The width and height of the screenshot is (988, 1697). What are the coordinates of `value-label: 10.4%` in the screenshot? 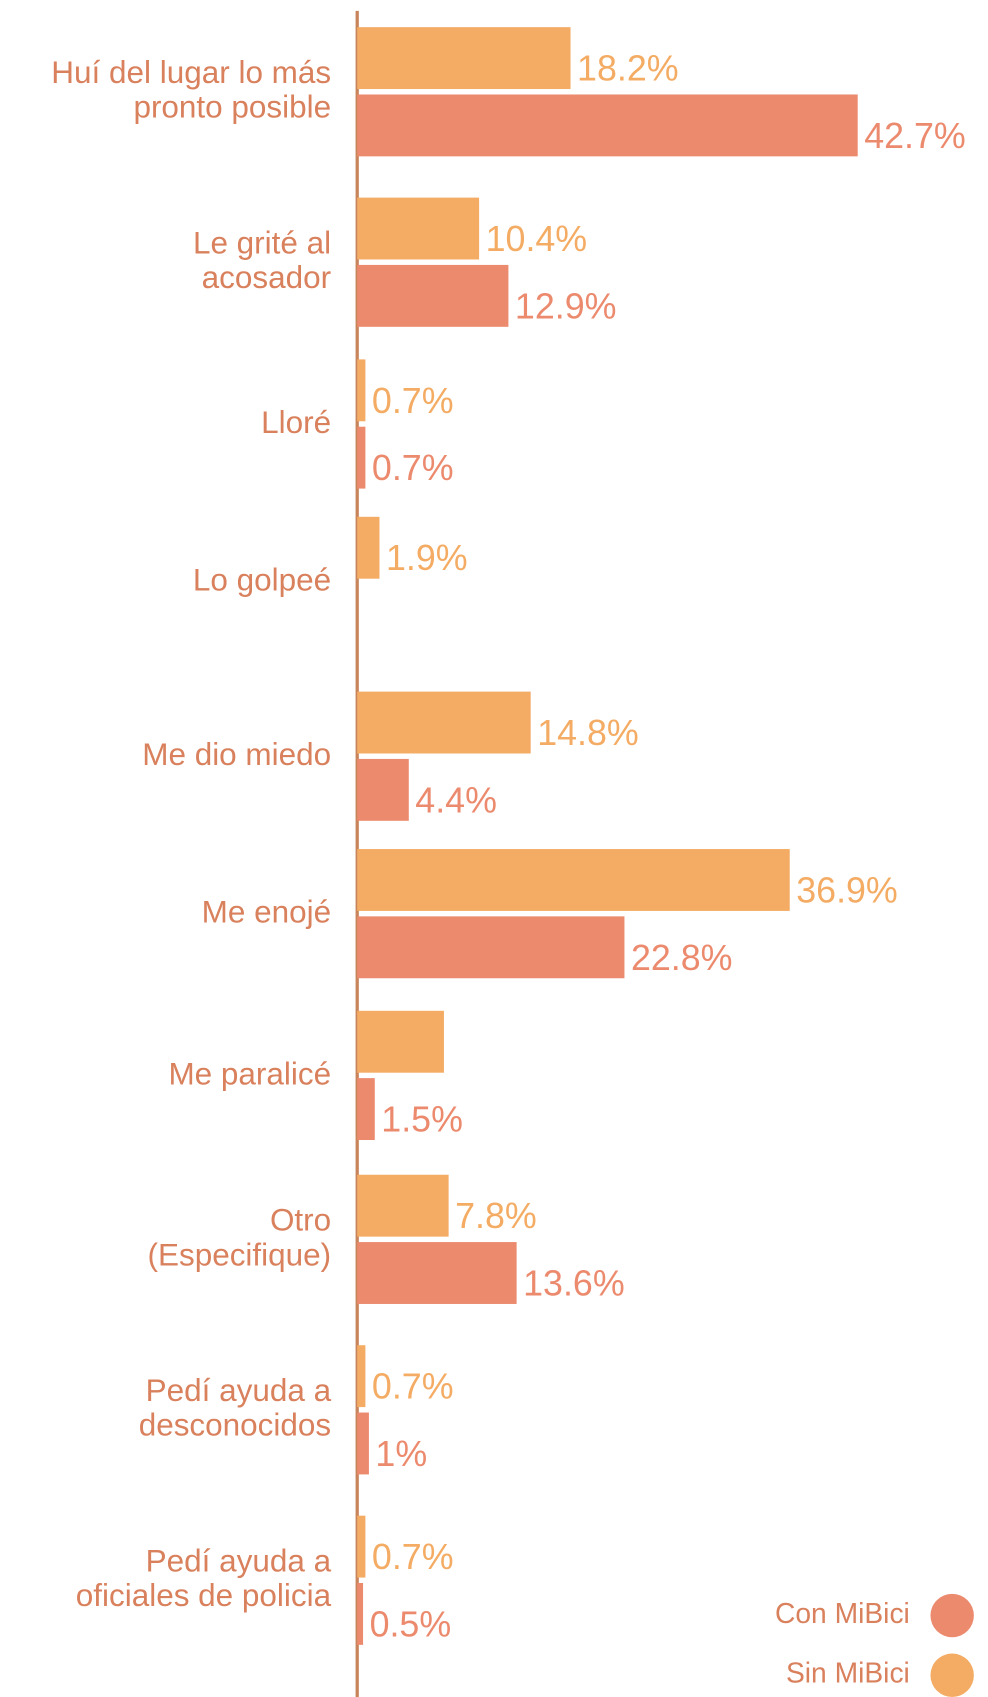 It's located at (537, 239).